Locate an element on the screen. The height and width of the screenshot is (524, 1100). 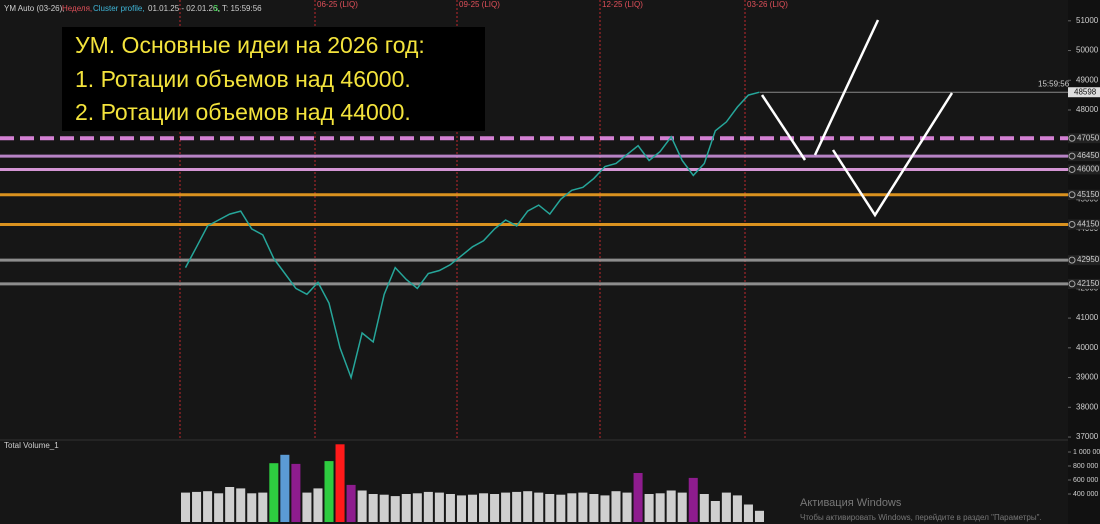
level-label: 46000 is located at coordinates (1088, 169).